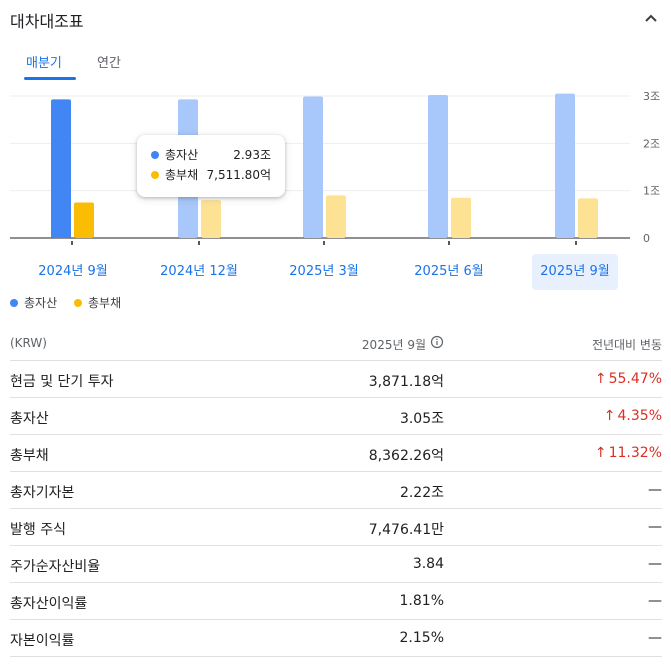  What do you see at coordinates (238, 175) in the screenshot?
I see `tooltip-liabilities-value: 7,511.80억` at bounding box center [238, 175].